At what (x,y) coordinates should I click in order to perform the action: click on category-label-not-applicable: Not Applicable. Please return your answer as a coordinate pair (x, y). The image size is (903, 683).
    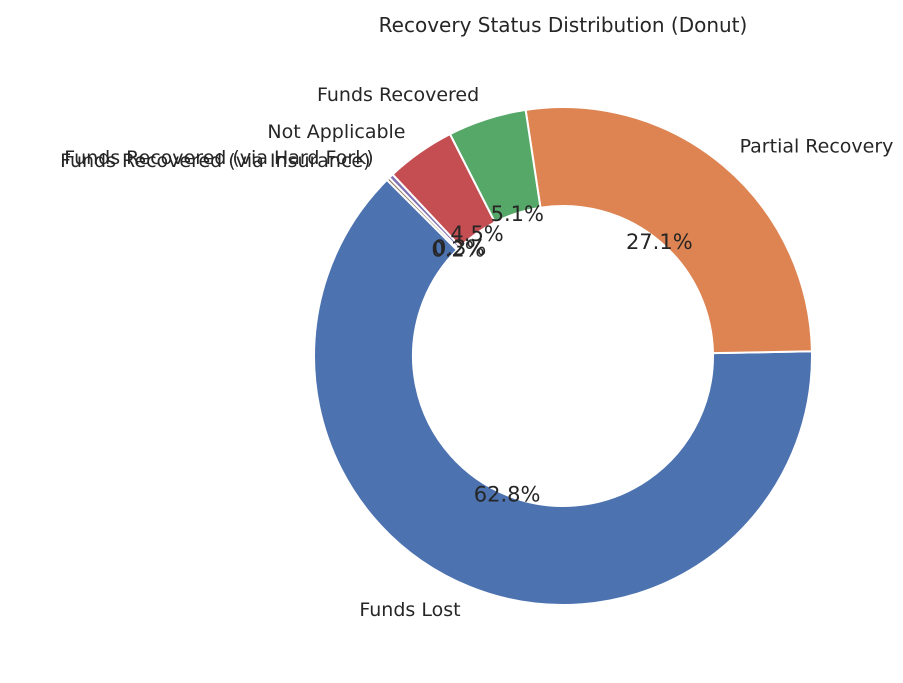
    Looking at the image, I should click on (336, 132).